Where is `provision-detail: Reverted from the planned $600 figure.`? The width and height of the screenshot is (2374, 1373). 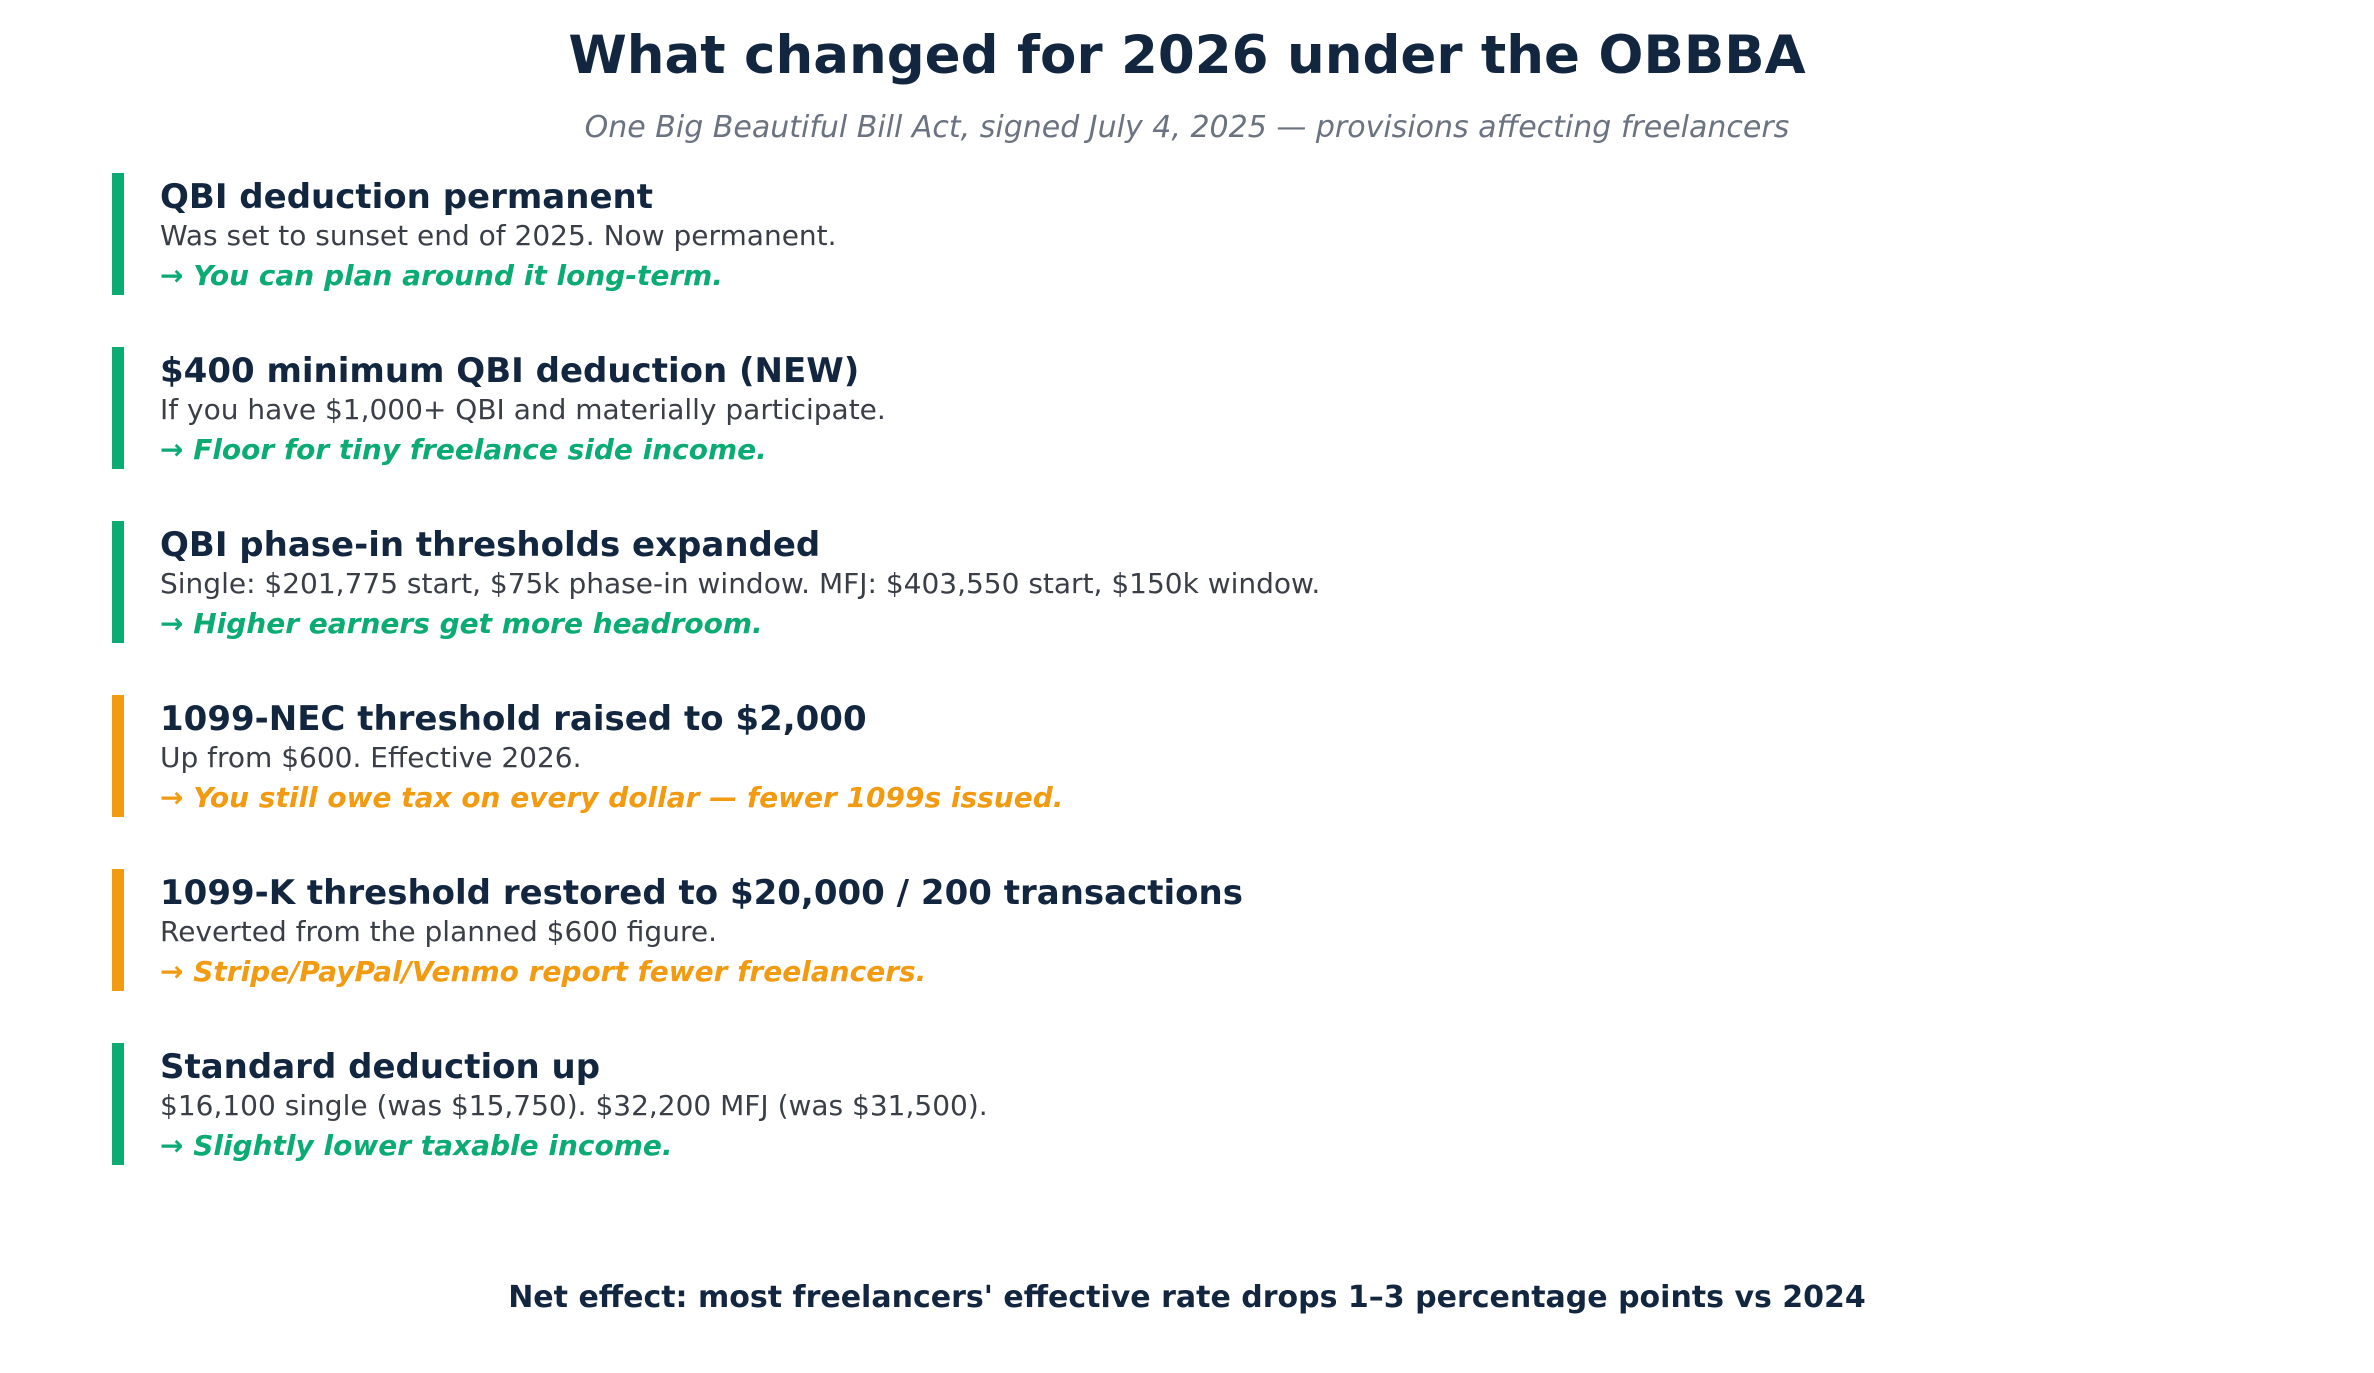 provision-detail: Reverted from the planned $600 figure. is located at coordinates (438, 931).